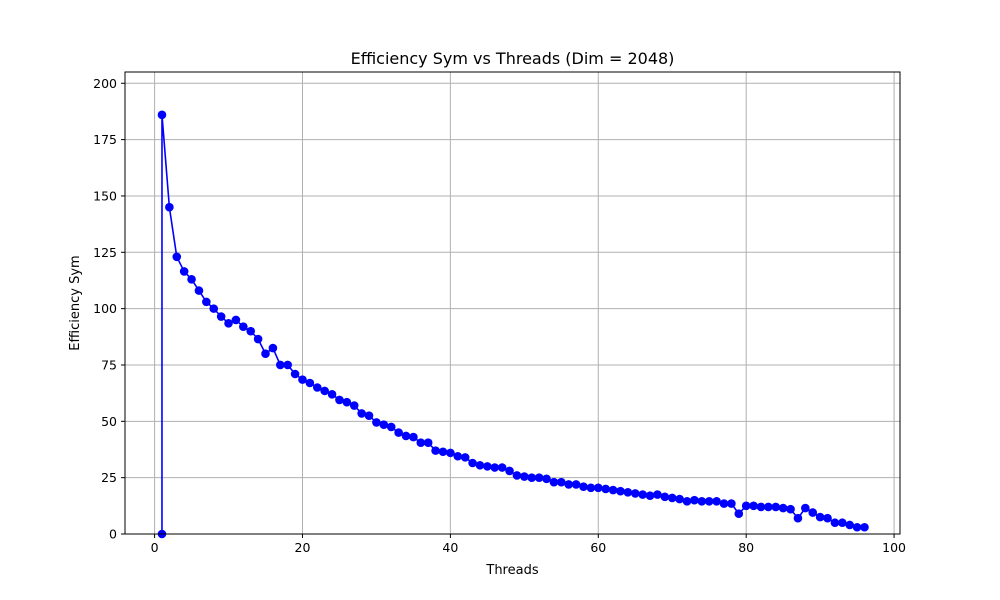 This screenshot has width=1000, height=600. Describe the element at coordinates (109, 421) in the screenshot. I see `y-tick-label: 50` at that location.